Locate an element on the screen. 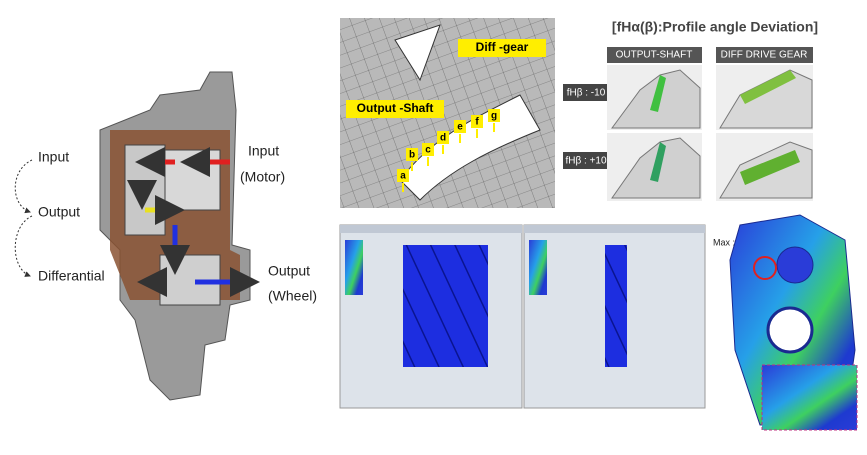 This screenshot has height=455, width=867. gearbox-output: Output is located at coordinates (289, 271).